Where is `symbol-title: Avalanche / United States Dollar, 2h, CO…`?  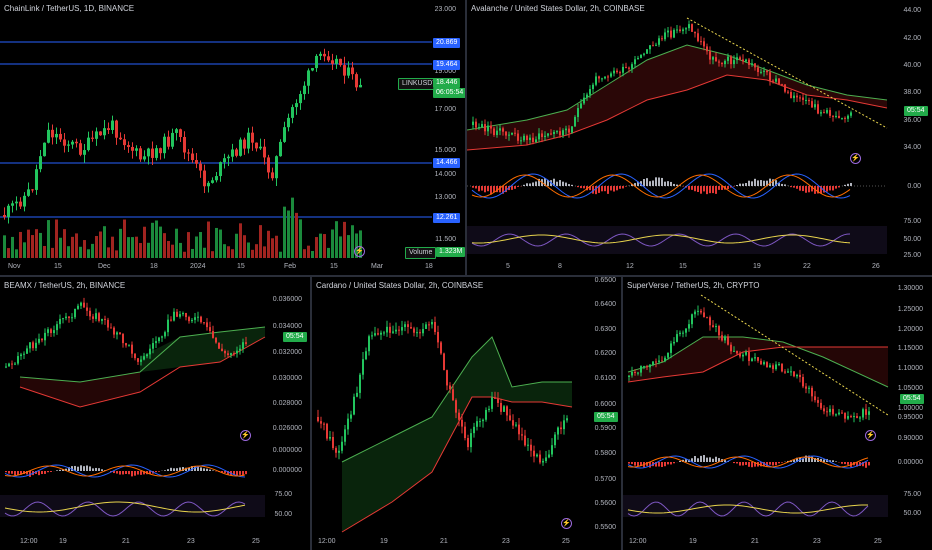
symbol-title: Avalanche / United States Dollar, 2h, CO… is located at coordinates (558, 8).